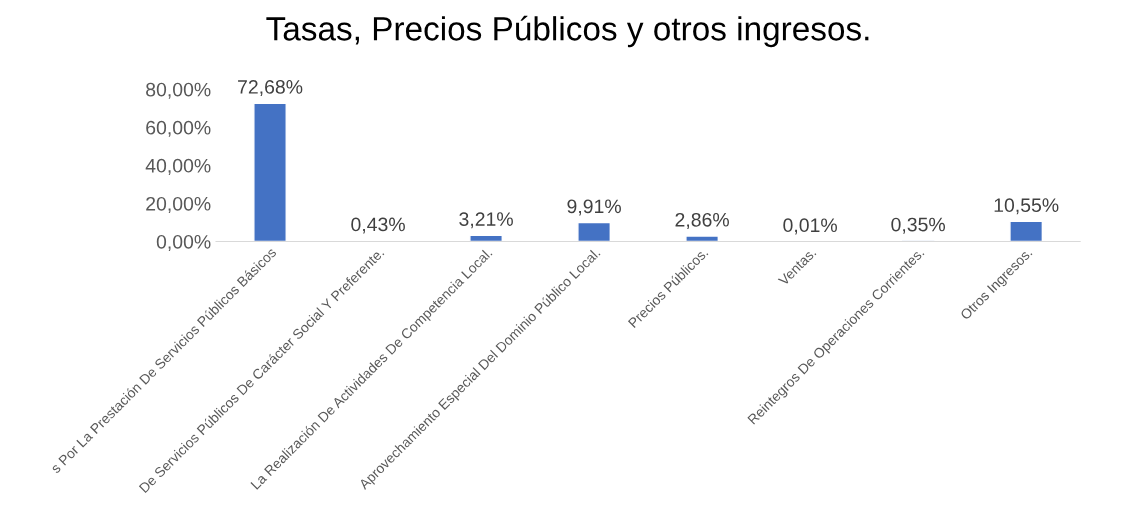 The height and width of the screenshot is (525, 1137). What do you see at coordinates (178, 90) in the screenshot?
I see `y-tick-label: 80,00%` at bounding box center [178, 90].